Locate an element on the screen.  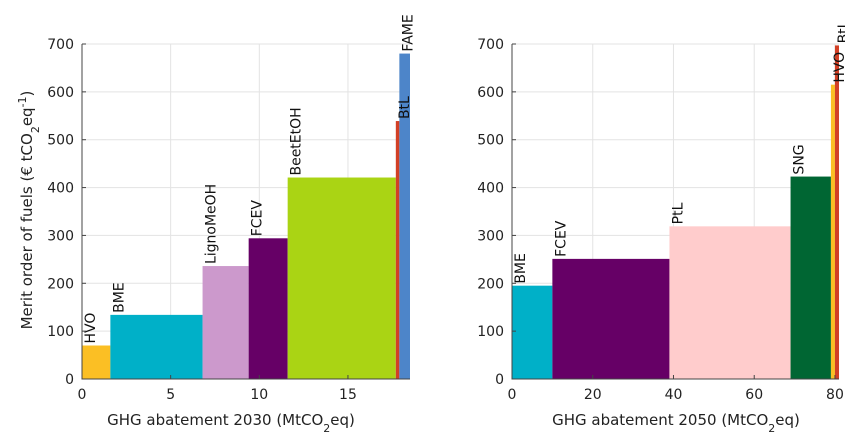
x-tick-label: 5 is located at coordinates (170, 395).